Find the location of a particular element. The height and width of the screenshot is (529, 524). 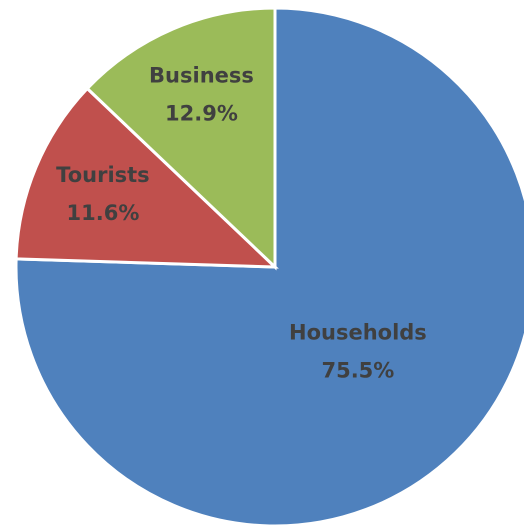

slice-value-label: 12.9% is located at coordinates (201, 114).